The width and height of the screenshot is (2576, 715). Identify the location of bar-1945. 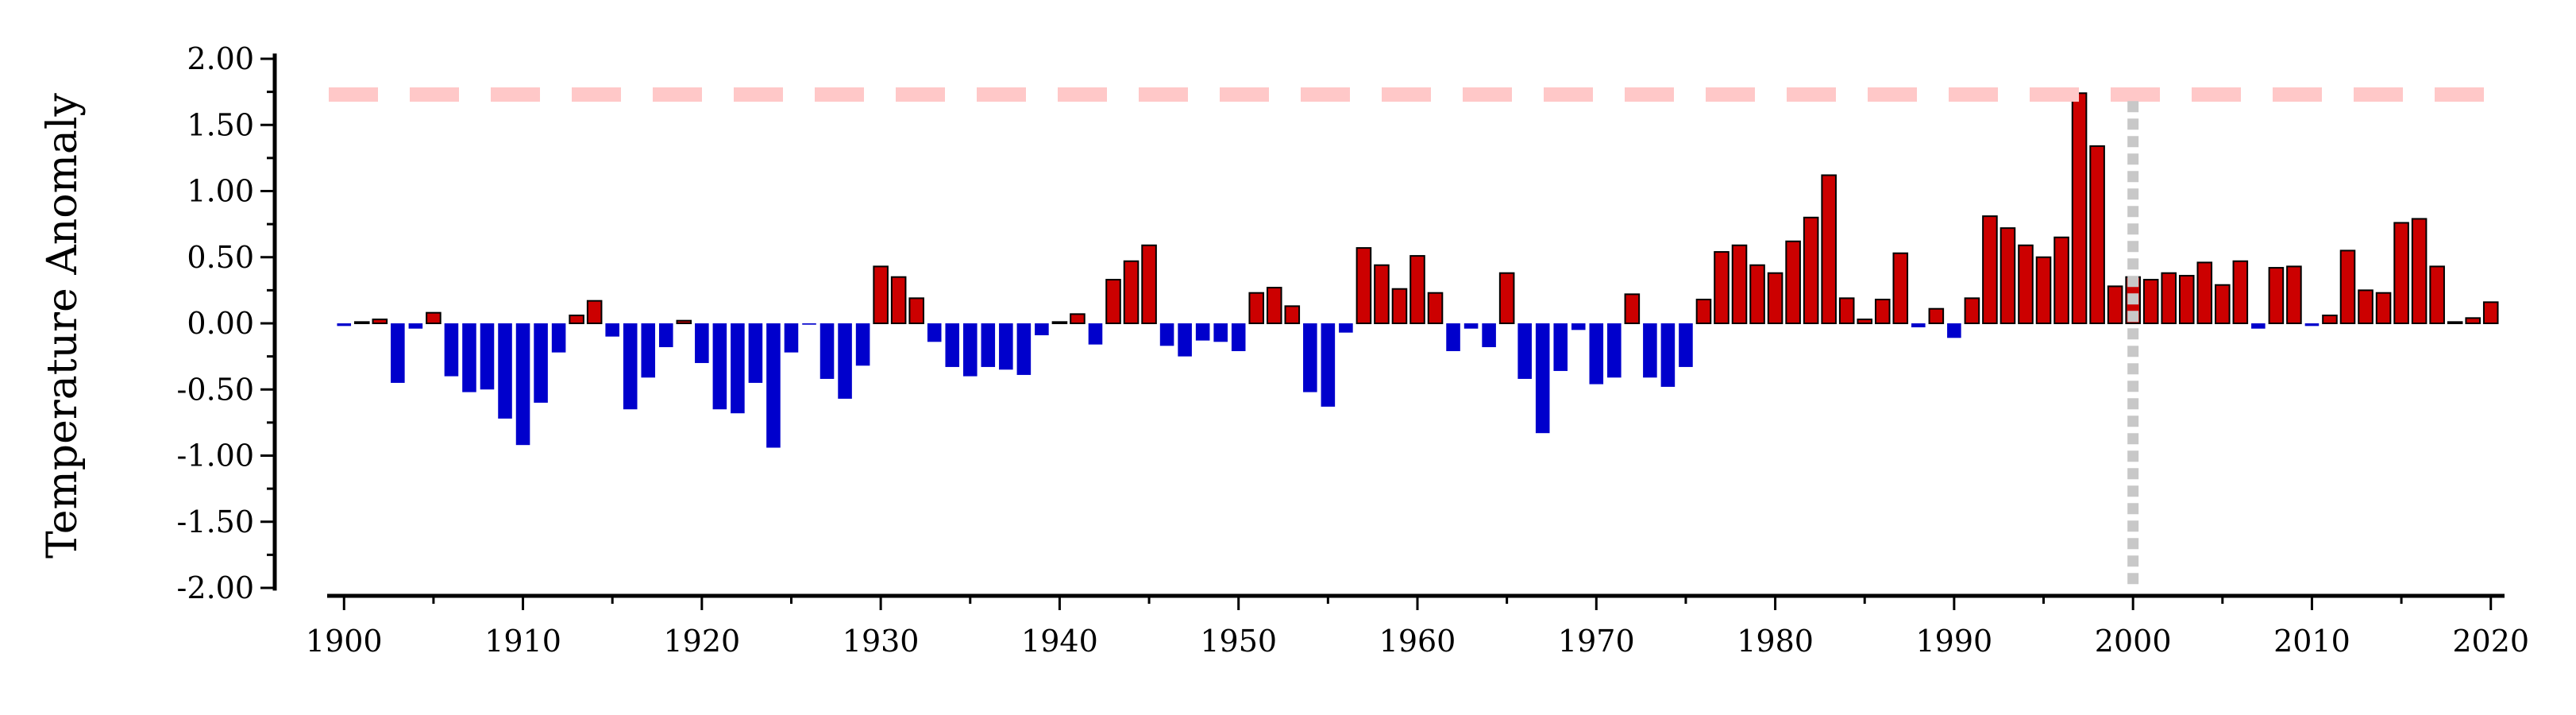
(1149, 284).